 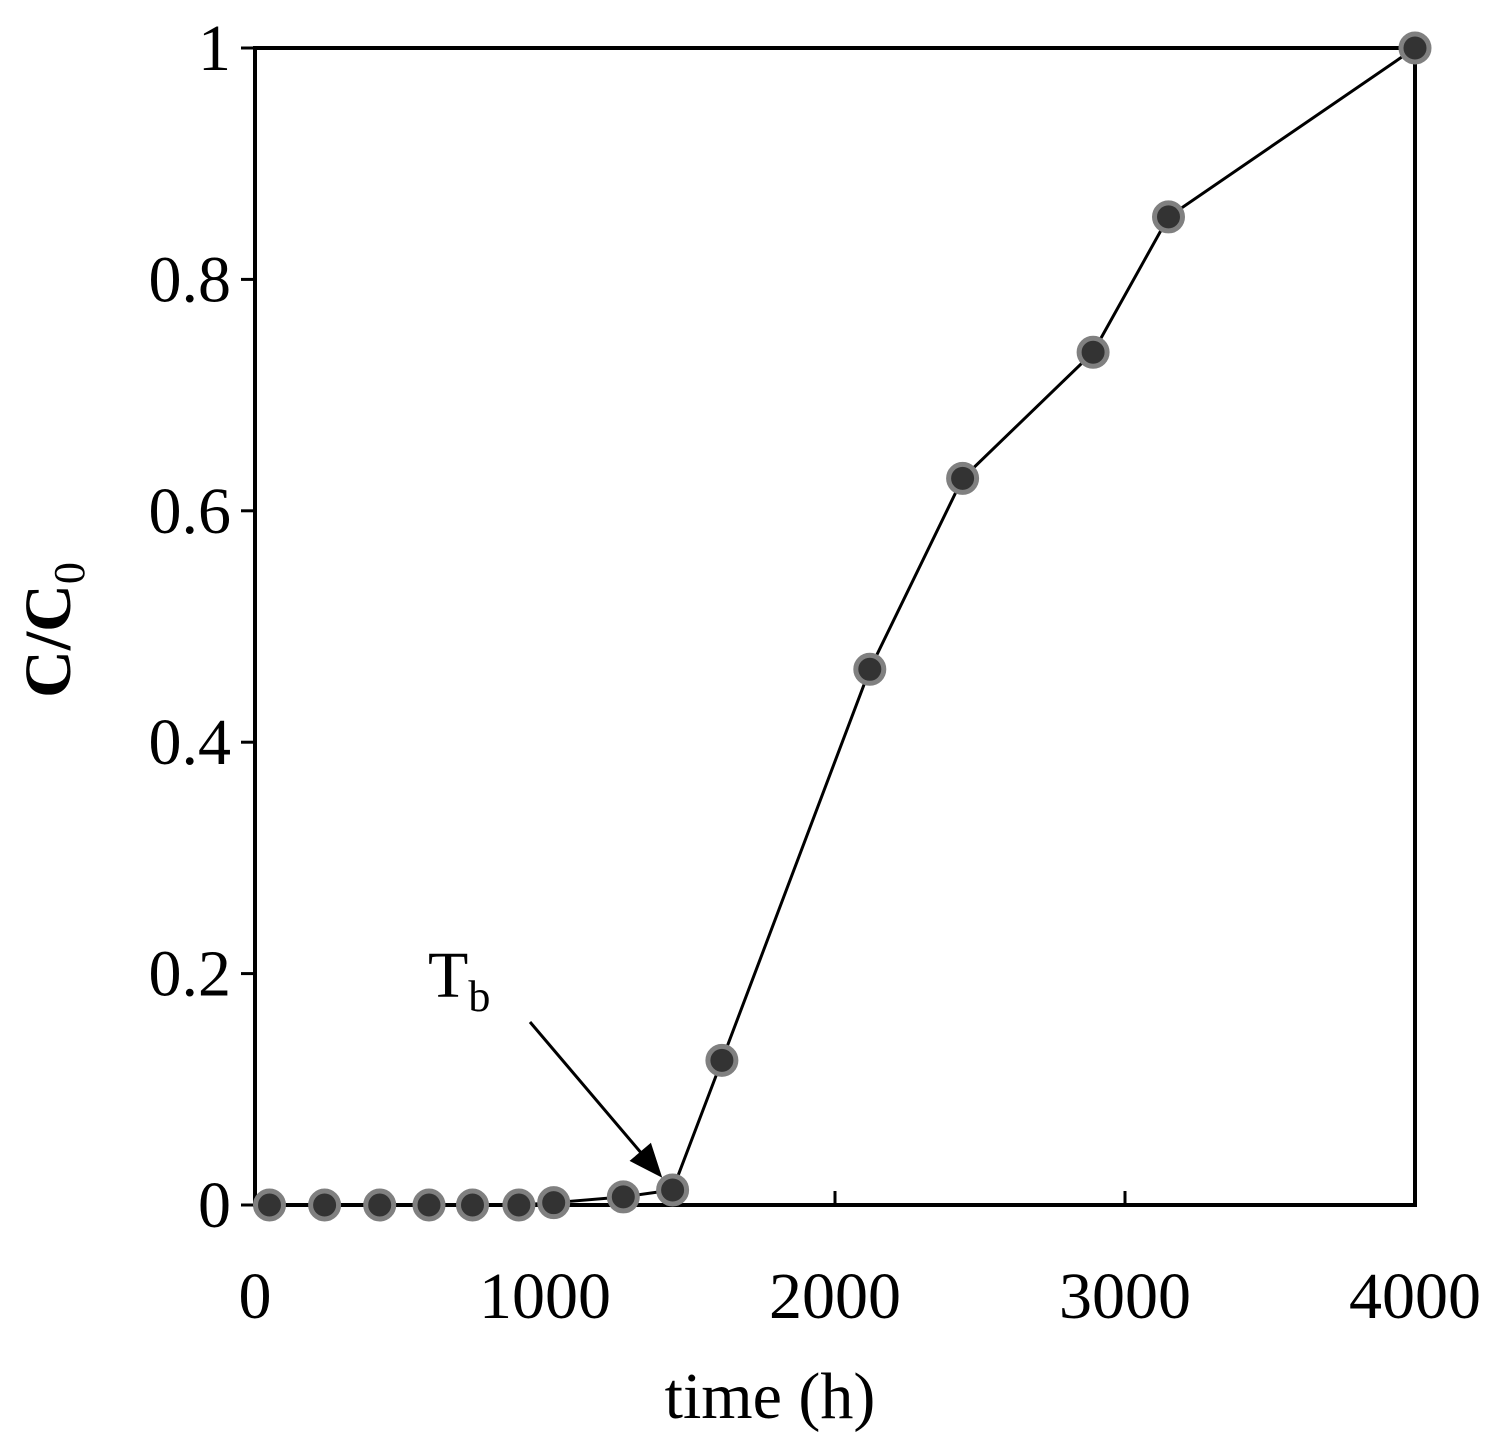 What do you see at coordinates (255, 1296) in the screenshot?
I see `x-tick-label: 0` at bounding box center [255, 1296].